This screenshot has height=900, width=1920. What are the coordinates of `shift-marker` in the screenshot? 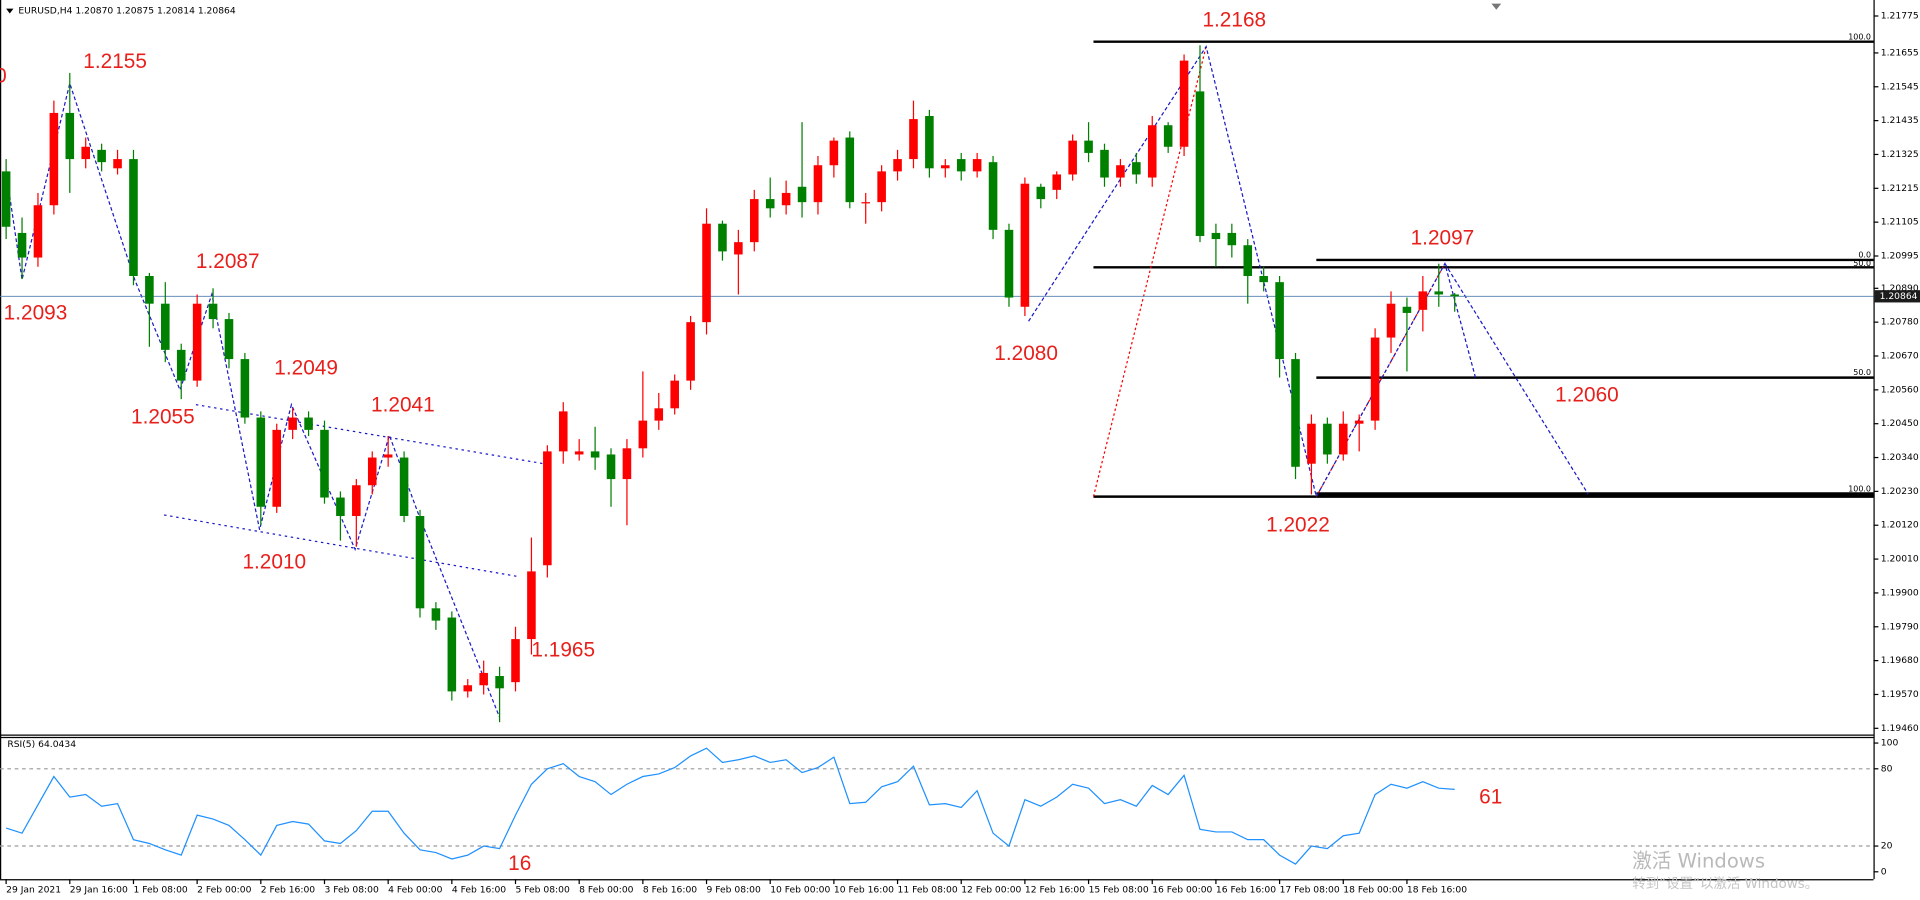 It's located at (1496, 6).